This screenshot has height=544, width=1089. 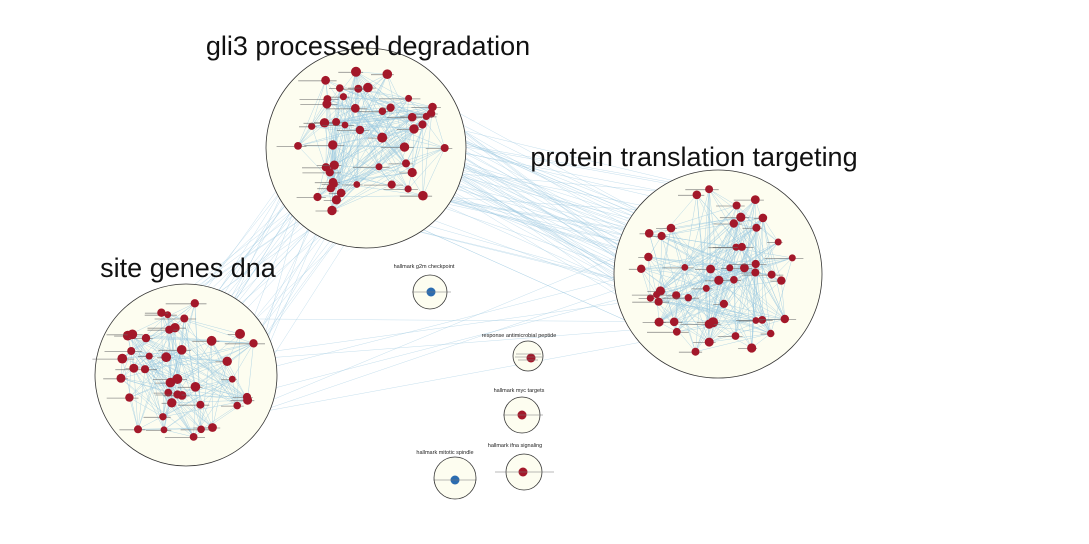 I want to click on cluster-protein-translation-targeting: protein translation targeting, so click(x=694, y=260).